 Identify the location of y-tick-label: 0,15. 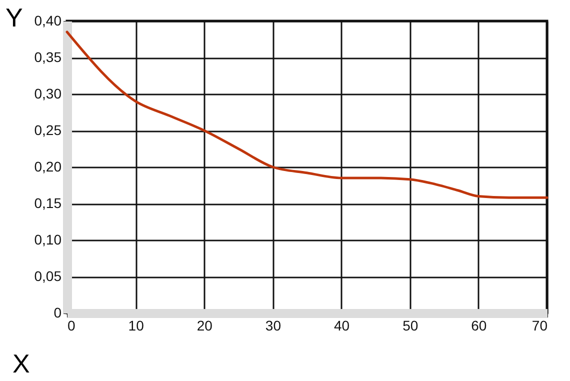
(48, 203).